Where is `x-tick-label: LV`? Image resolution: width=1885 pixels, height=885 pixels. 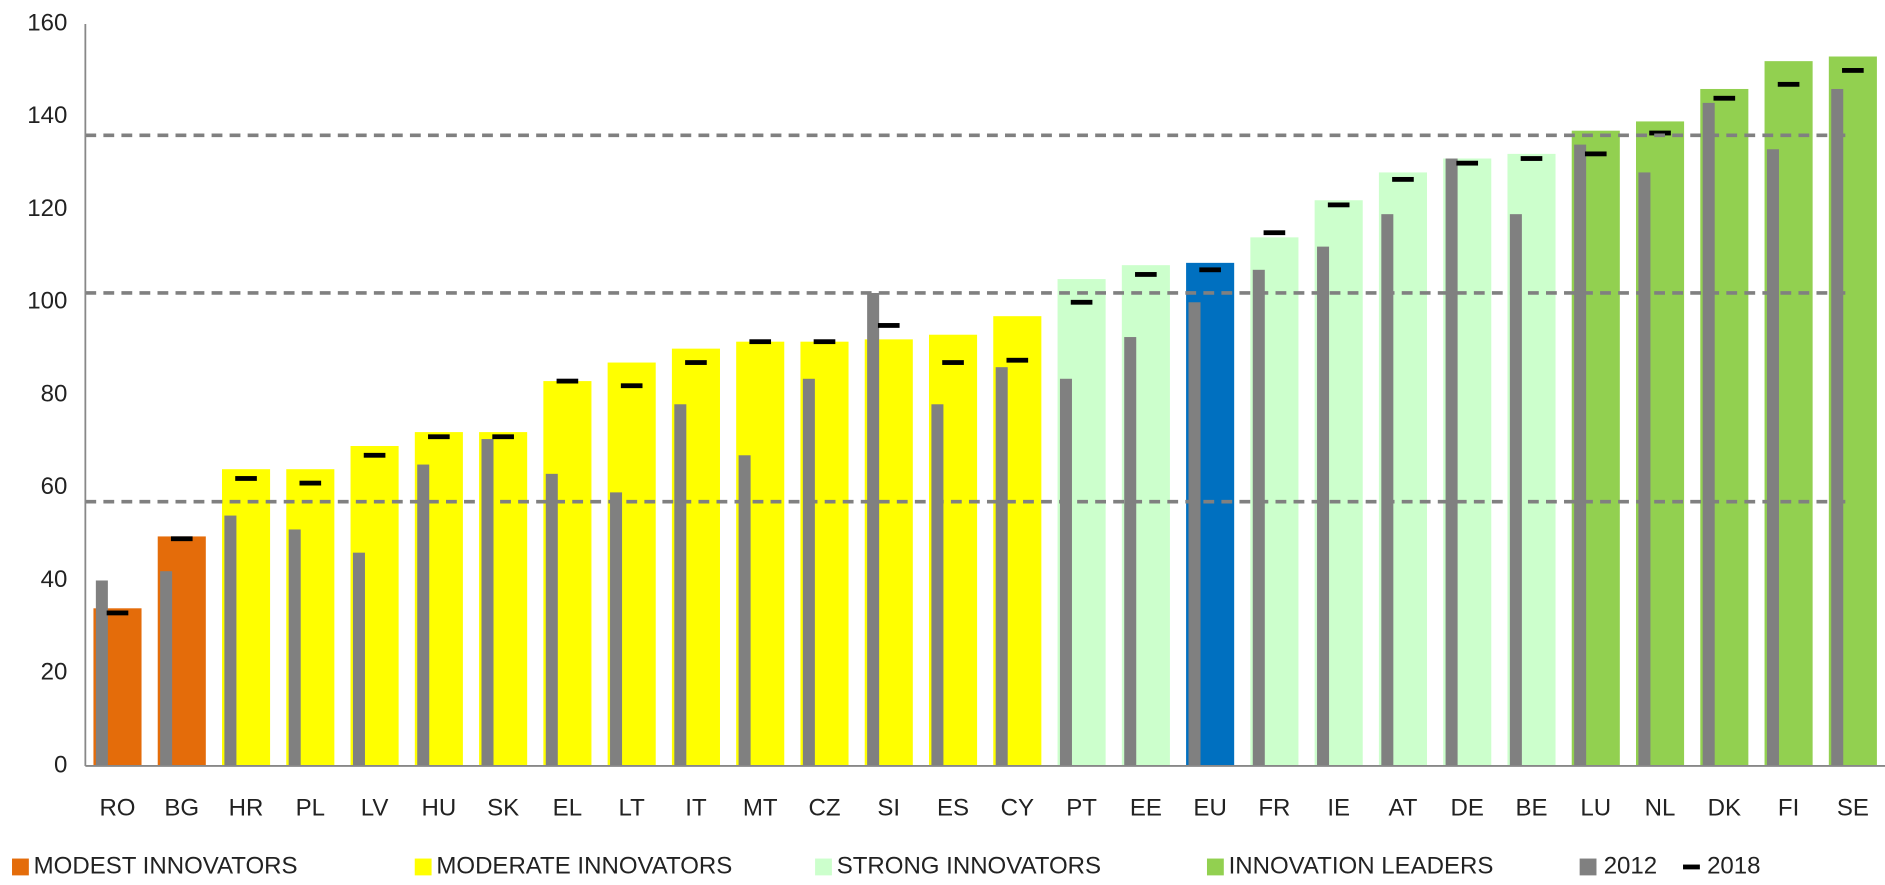
x-tick-label: LV is located at coordinates (375, 808).